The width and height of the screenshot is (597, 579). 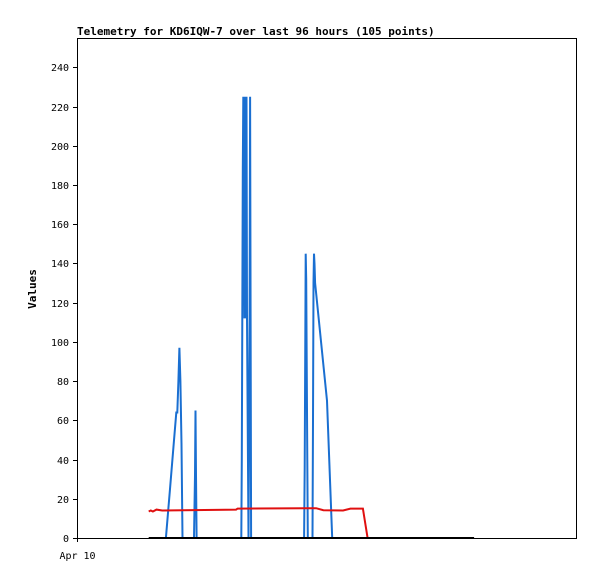 What do you see at coordinates (60, 147) in the screenshot?
I see `y-tick-label: 200` at bounding box center [60, 147].